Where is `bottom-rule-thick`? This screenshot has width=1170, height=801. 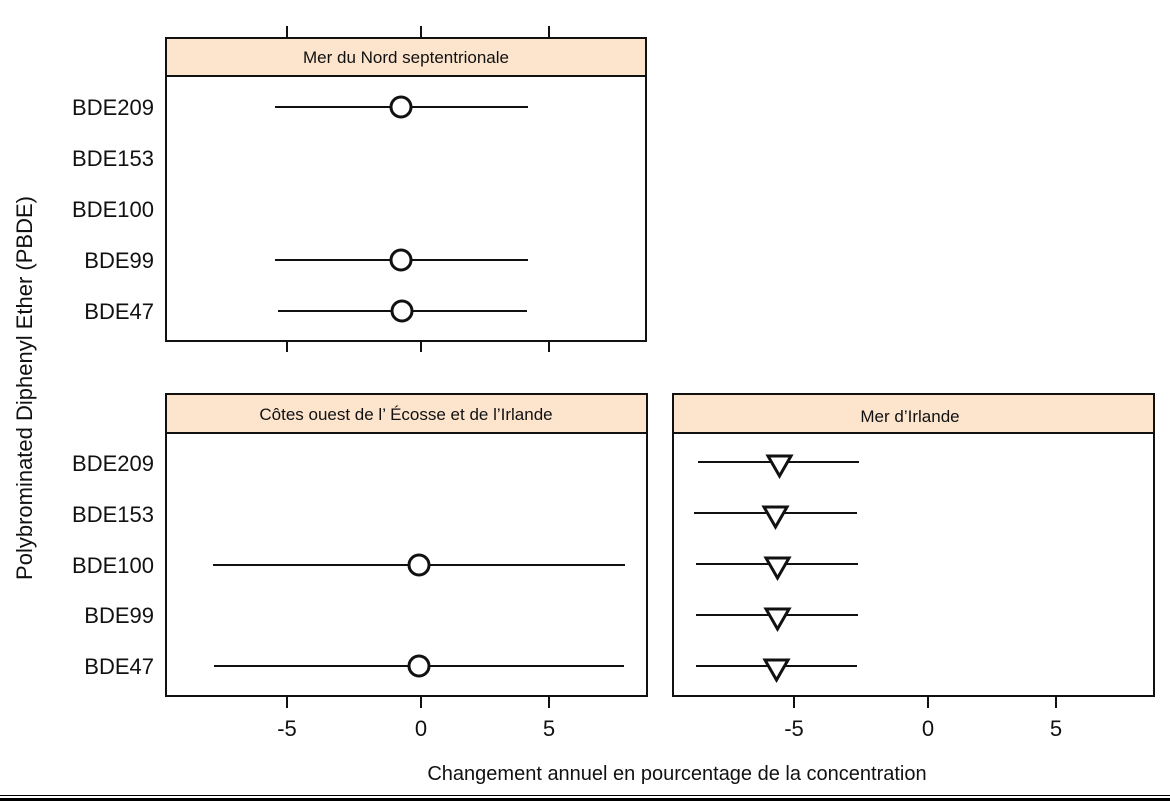
bottom-rule-thick is located at coordinates (585, 799).